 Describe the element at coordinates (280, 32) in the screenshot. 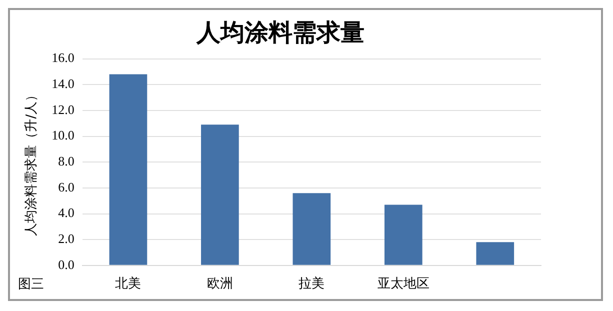

I see `chart-title: 人均涂料需求量` at that location.